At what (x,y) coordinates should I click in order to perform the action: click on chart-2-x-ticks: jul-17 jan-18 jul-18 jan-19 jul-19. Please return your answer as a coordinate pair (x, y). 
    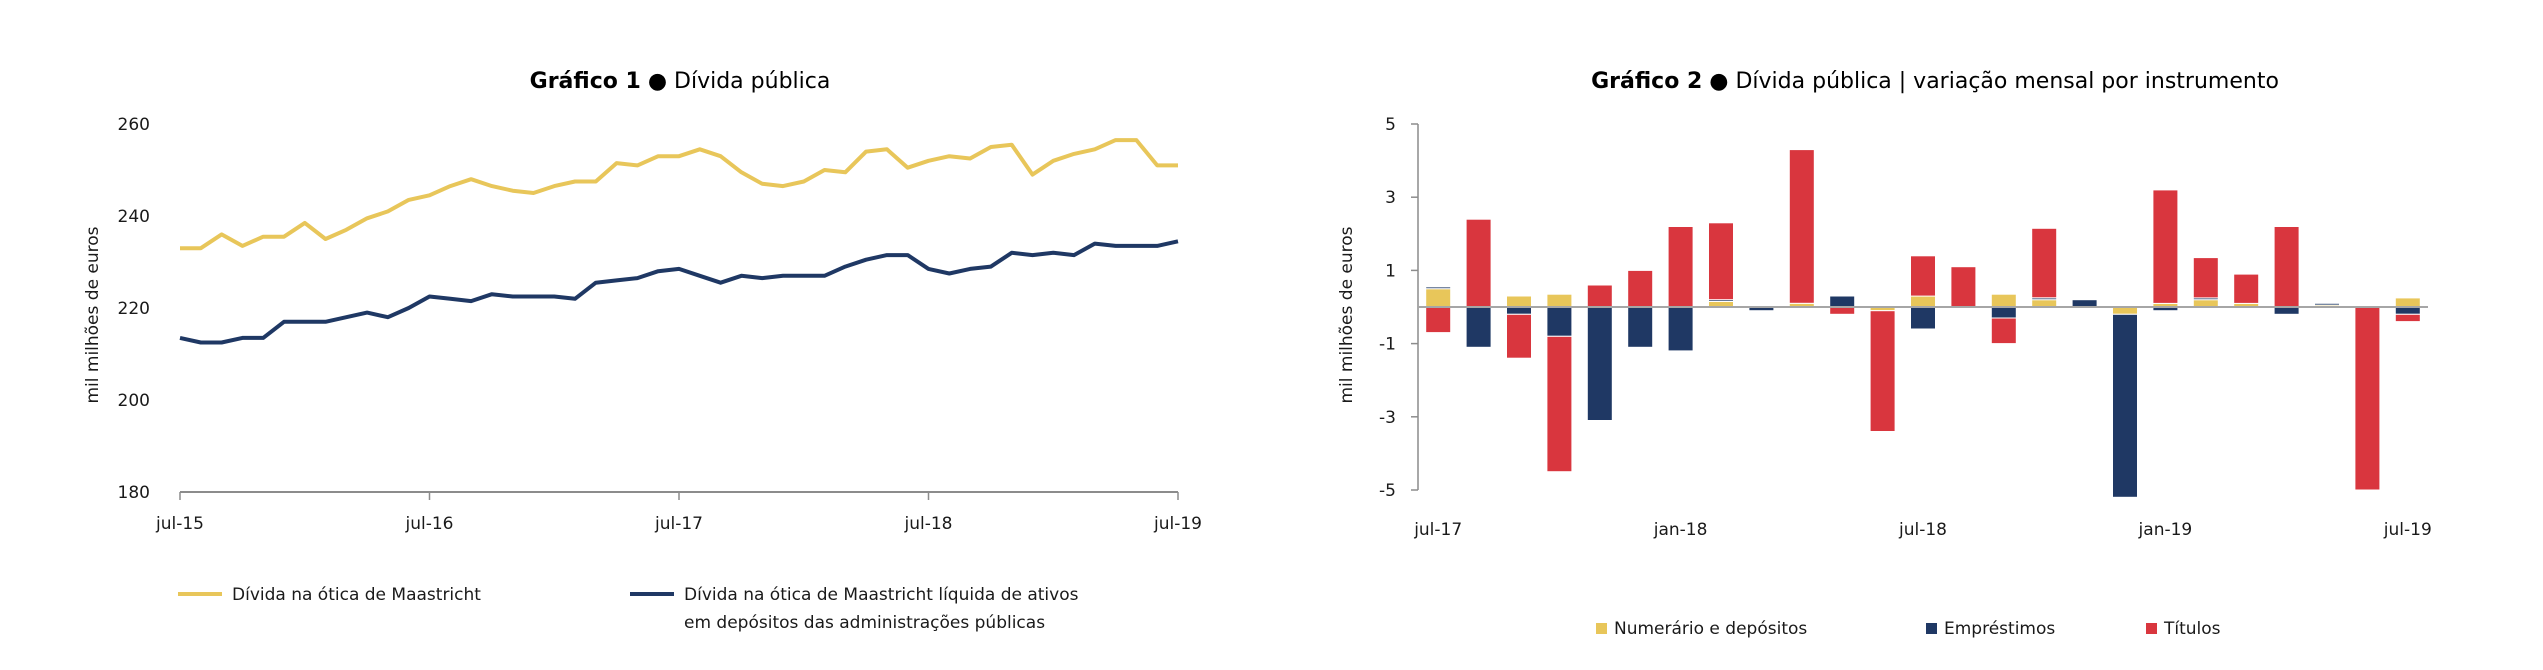
    Looking at the image, I should click on (1922, 530).